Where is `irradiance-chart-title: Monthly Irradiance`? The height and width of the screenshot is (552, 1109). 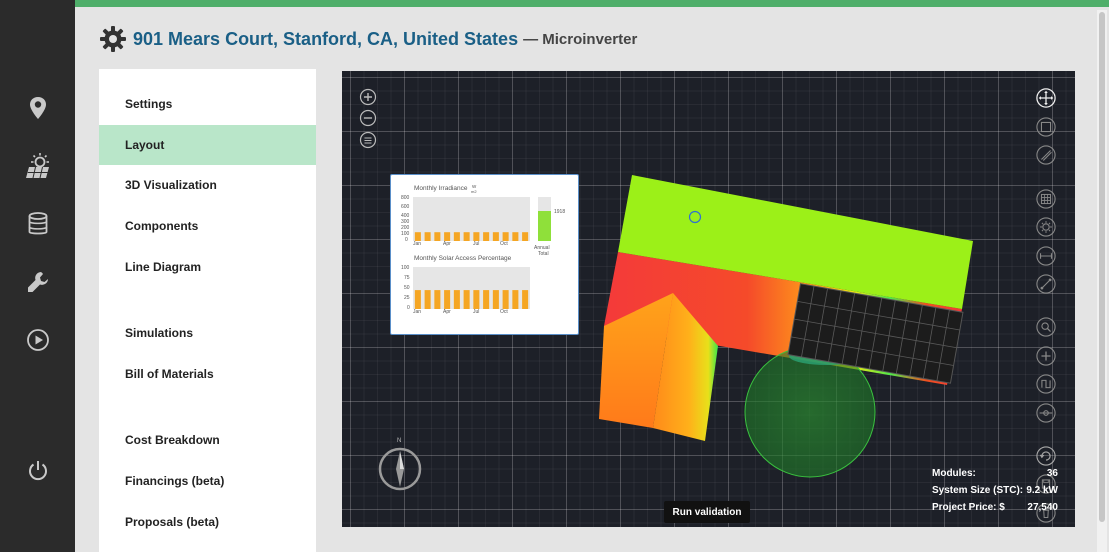
irradiance-chart-title: Monthly Irradiance is located at coordinates (441, 188).